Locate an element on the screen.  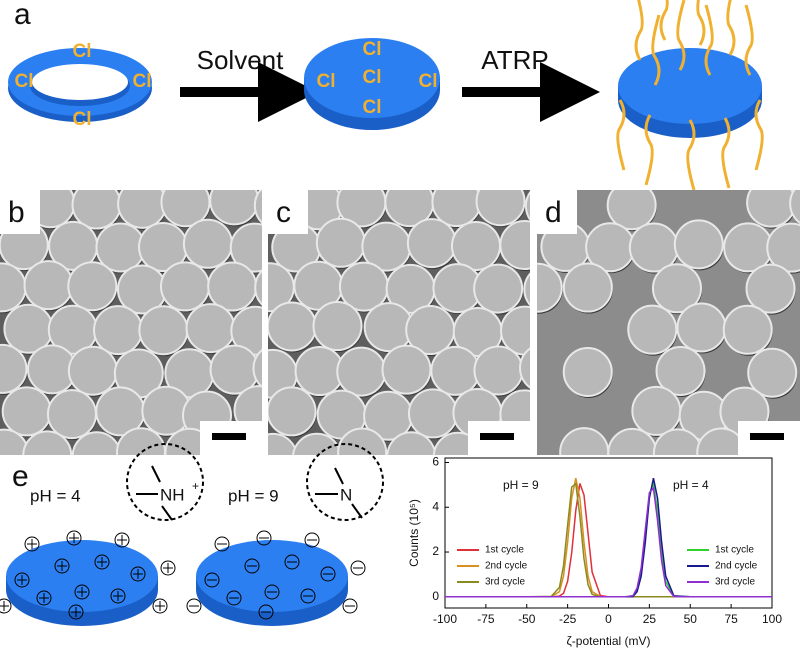
x-tick-label: 0 is located at coordinates (608, 619).